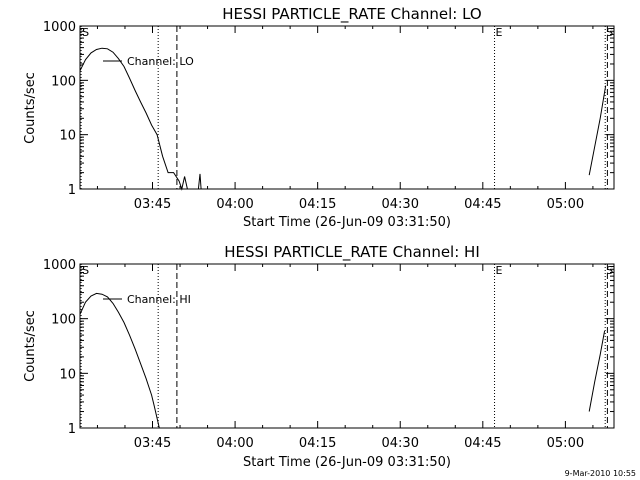  Describe the element at coordinates (352, 252) in the screenshot. I see `chart-title: HESSI PARTICLE_RATE Channel: HI` at that location.